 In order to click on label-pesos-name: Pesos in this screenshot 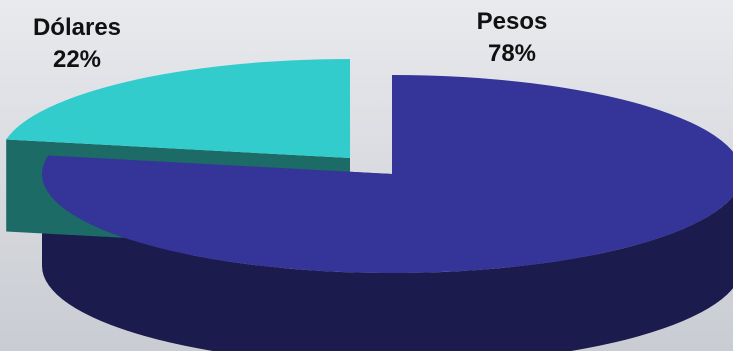, I will do `click(512, 21)`.